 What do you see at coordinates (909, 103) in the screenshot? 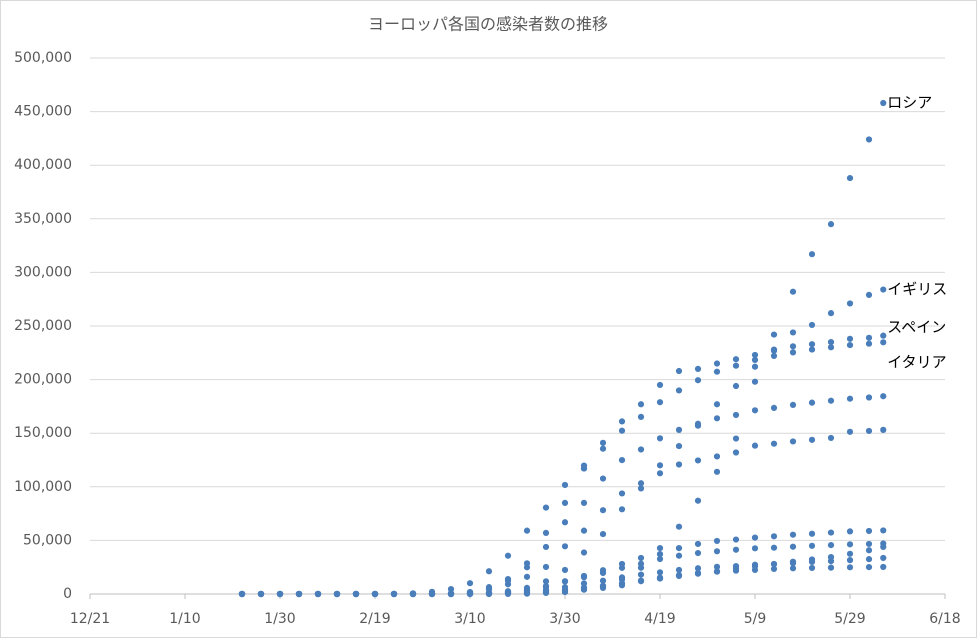
I see `series-label: ロシア` at bounding box center [909, 103].